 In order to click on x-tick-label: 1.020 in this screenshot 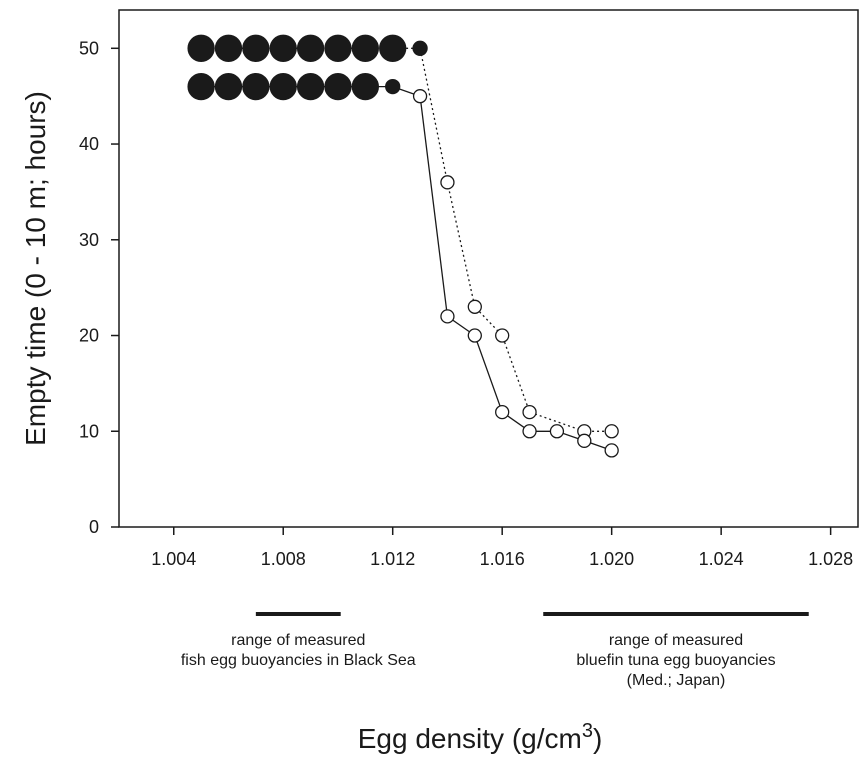, I will do `click(611, 559)`.